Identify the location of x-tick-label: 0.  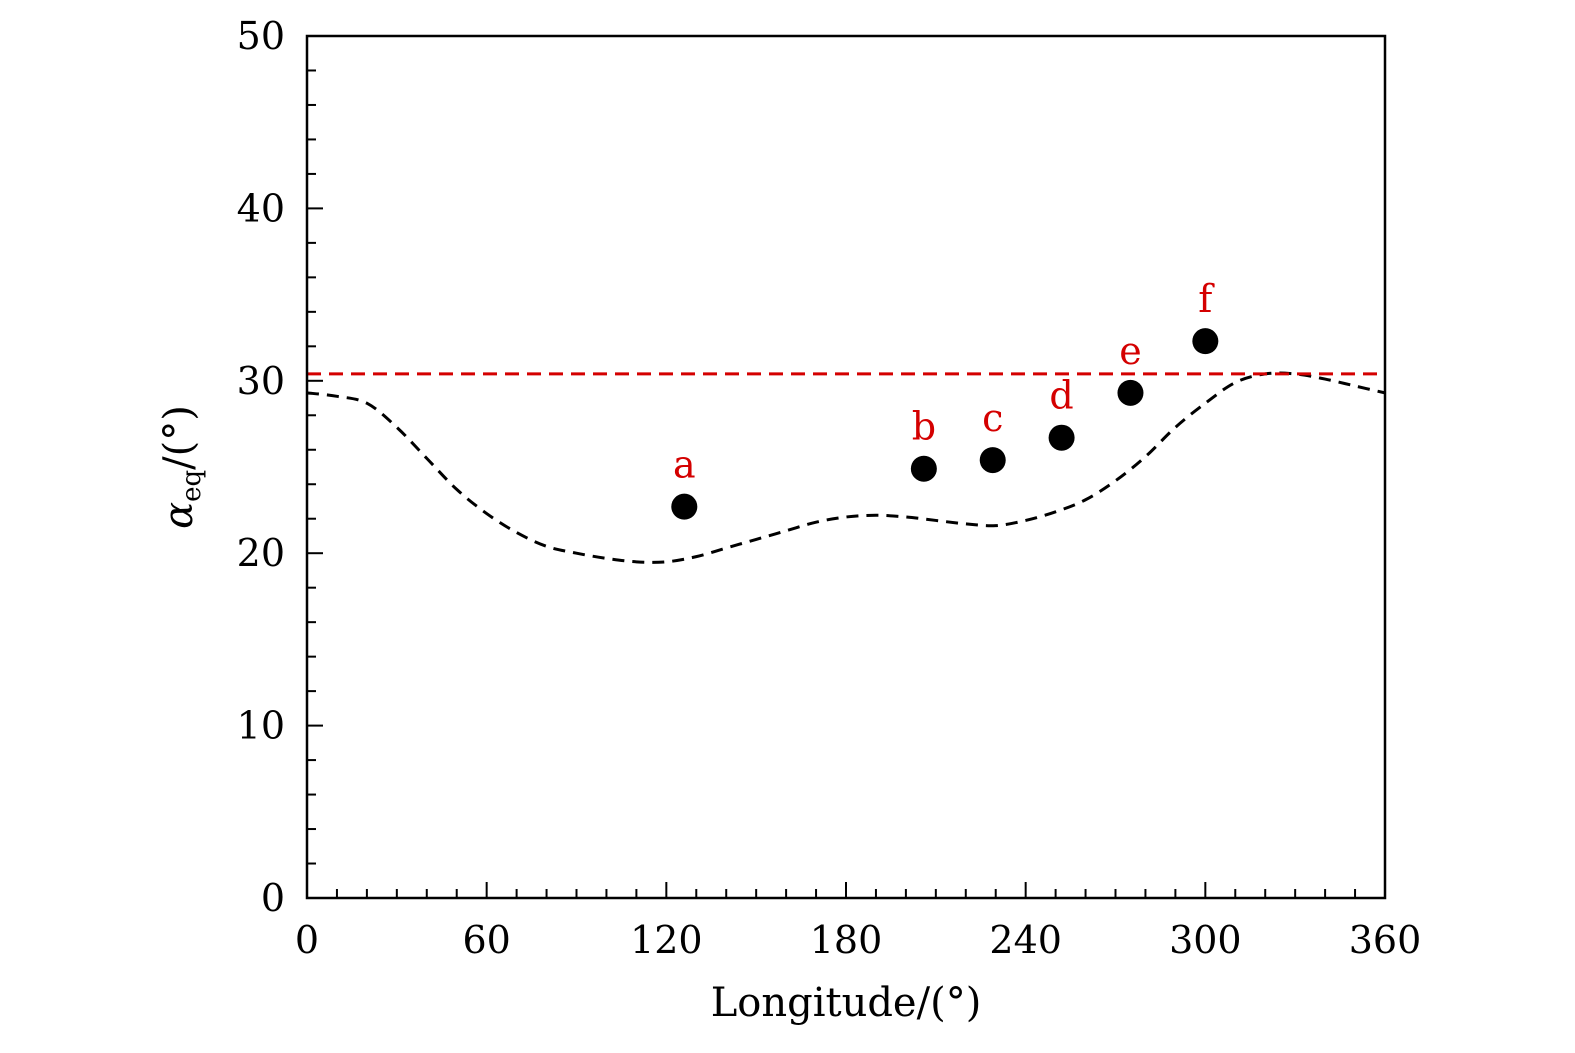
(307, 940).